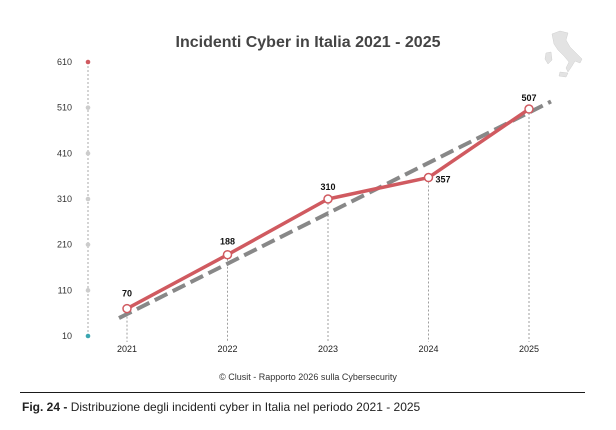  Describe the element at coordinates (64, 245) in the screenshot. I see `y-tick-label: 210` at that location.